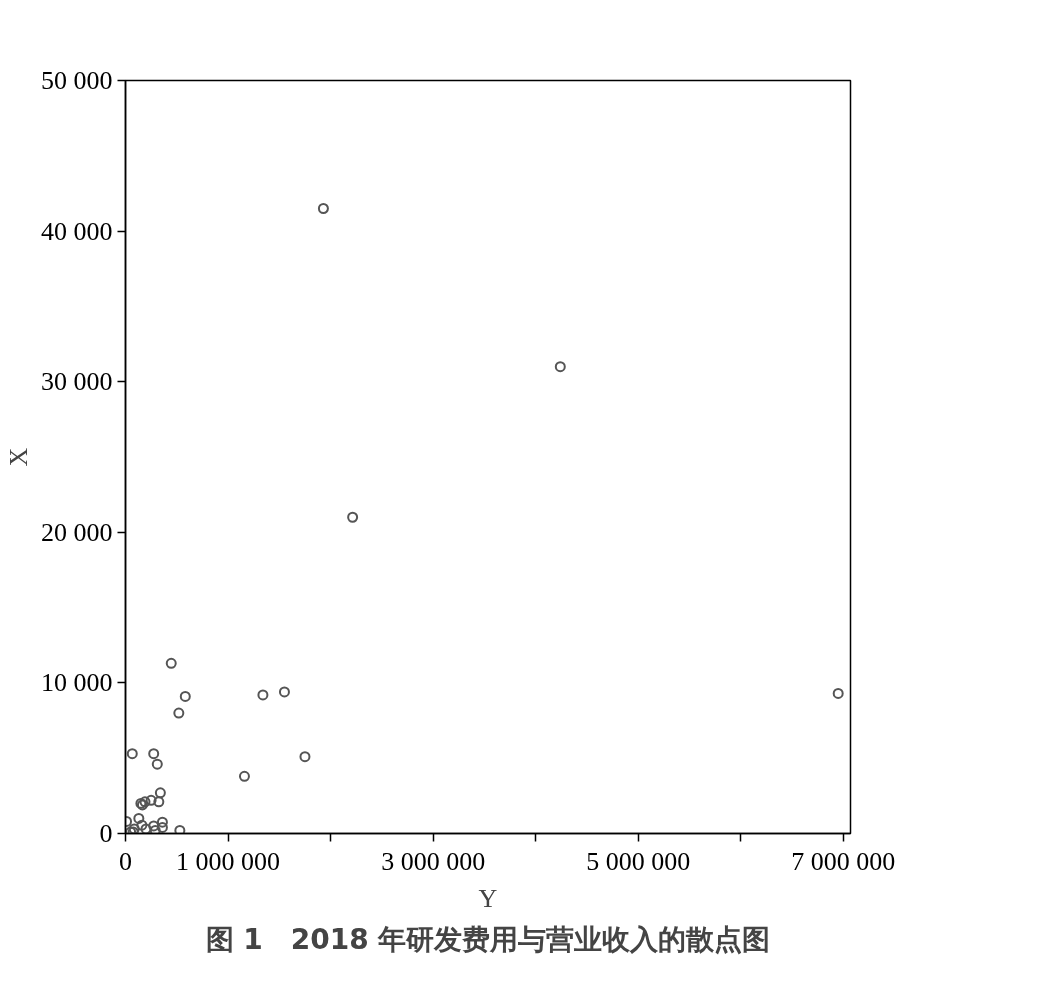  What do you see at coordinates (77, 532) in the screenshot?
I see `y-tick-label: 20 000` at bounding box center [77, 532].